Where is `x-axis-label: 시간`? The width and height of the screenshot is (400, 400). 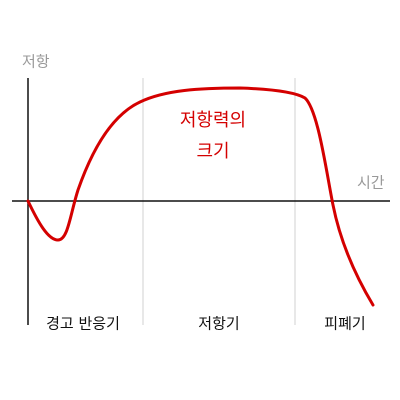 x-axis-label: 시간 is located at coordinates (371, 183).